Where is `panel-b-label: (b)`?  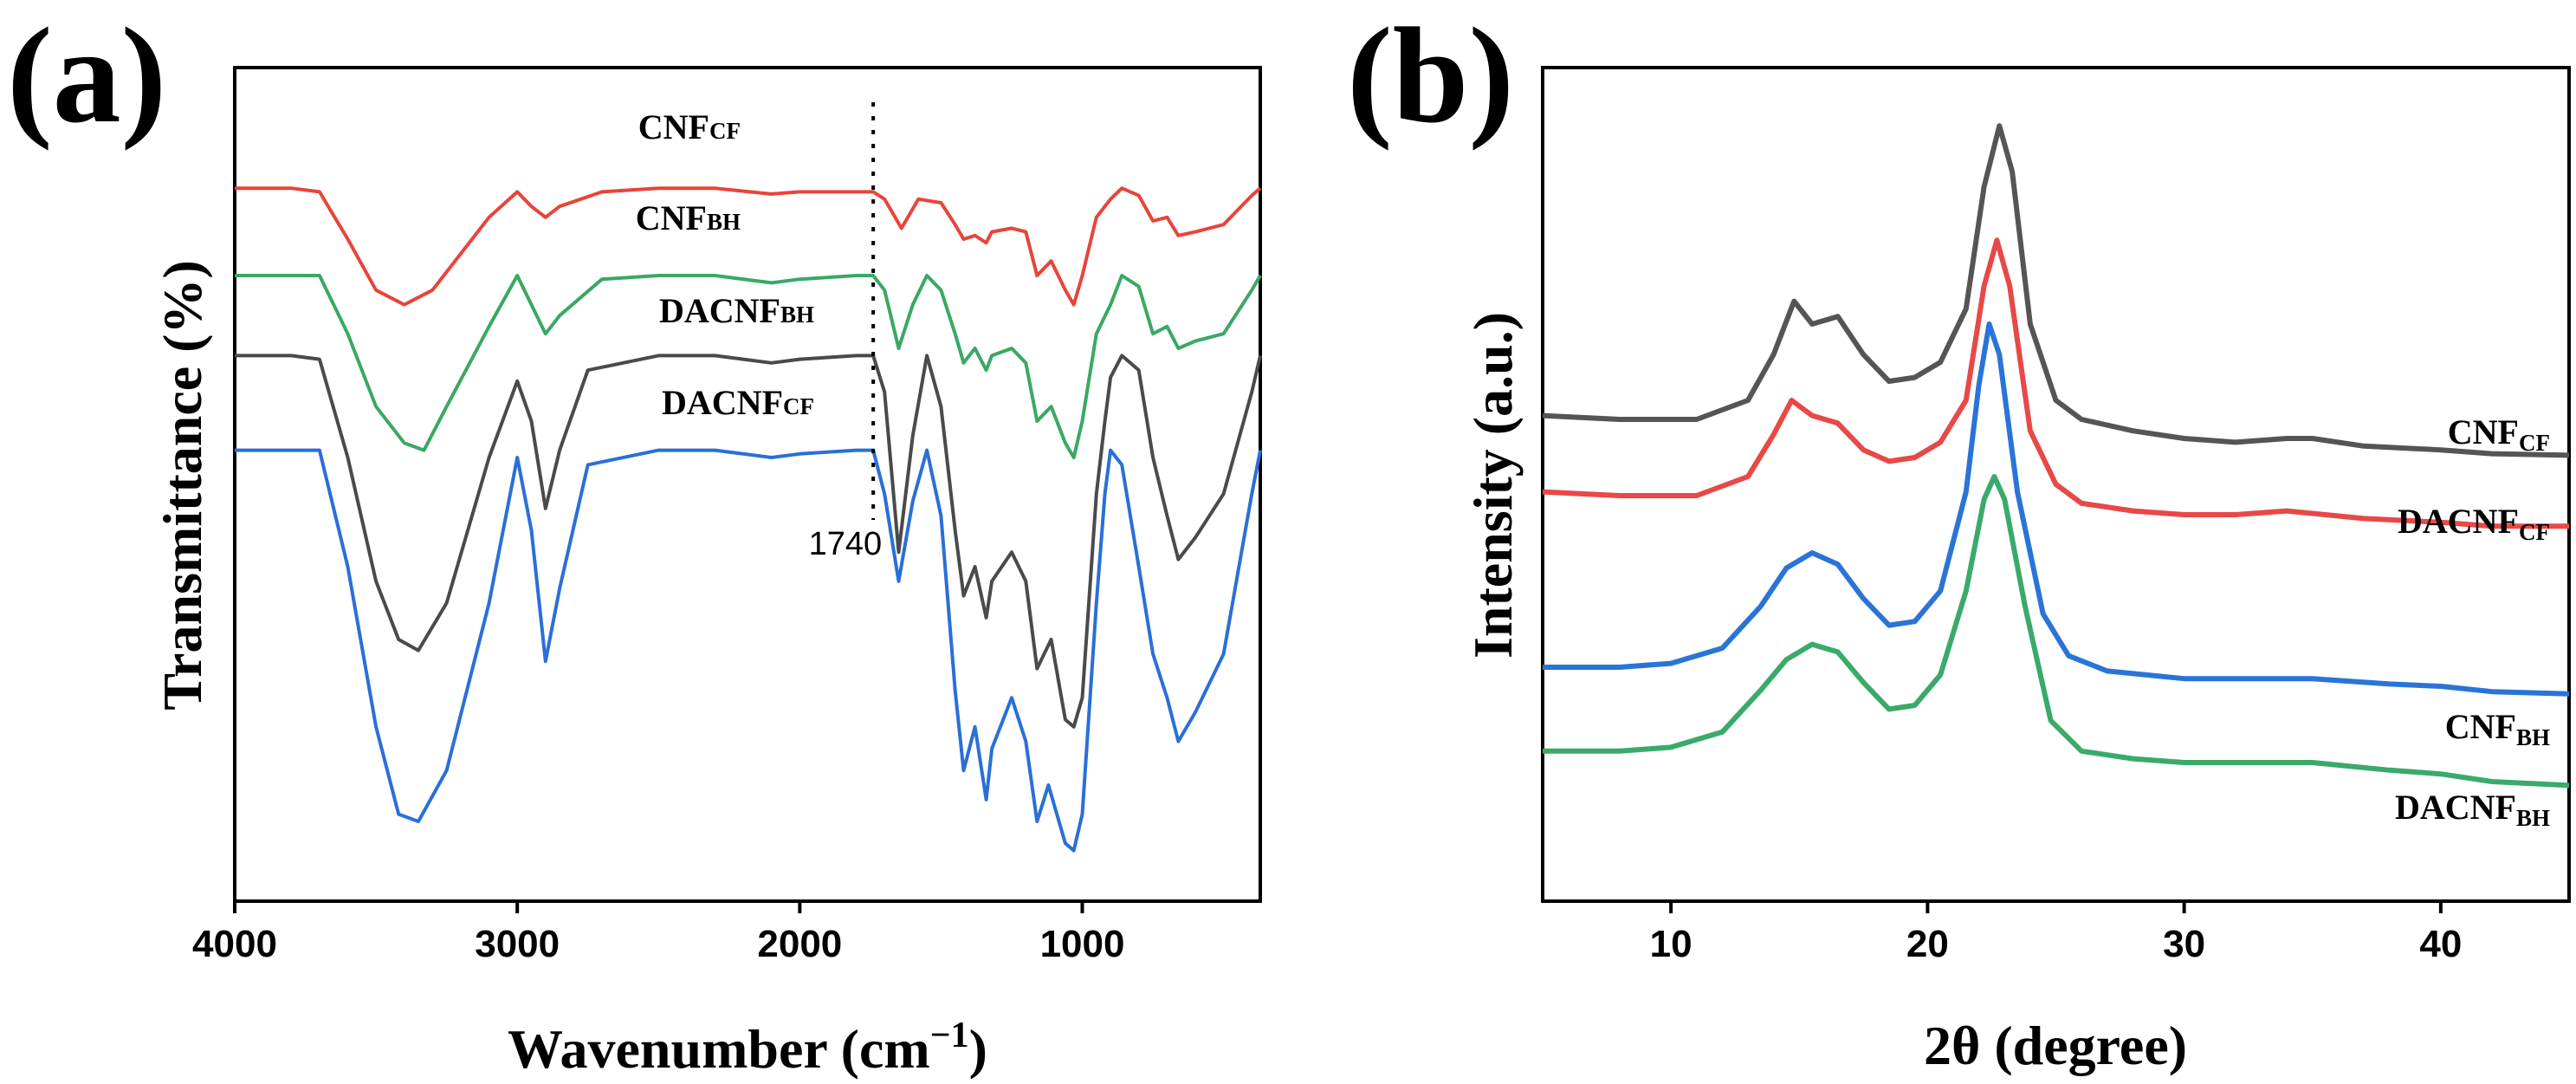 panel-b-label: (b) is located at coordinates (1430, 76).